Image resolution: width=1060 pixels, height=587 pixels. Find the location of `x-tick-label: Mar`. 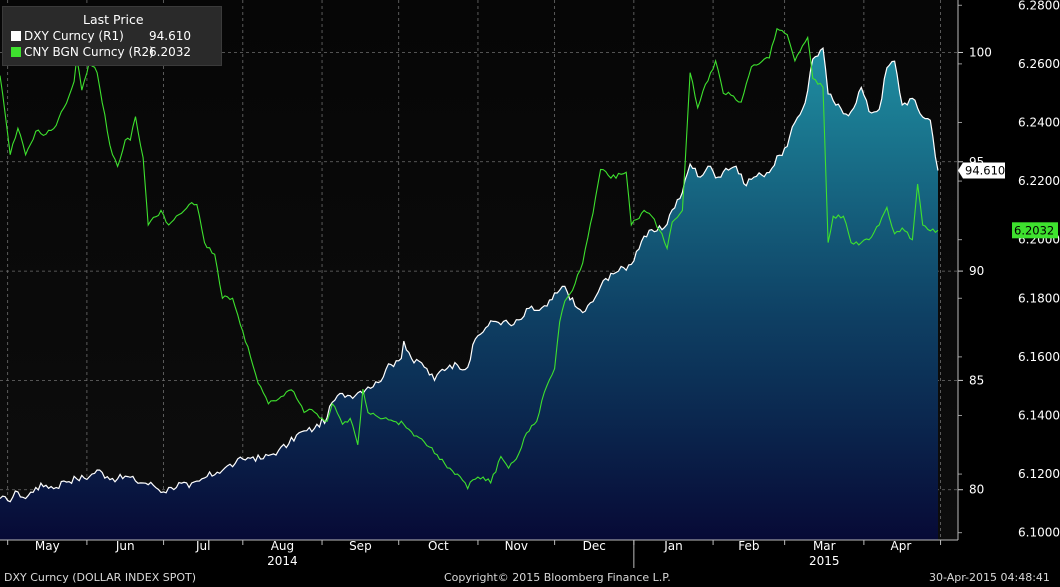

x-tick-label: Mar is located at coordinates (824, 546).